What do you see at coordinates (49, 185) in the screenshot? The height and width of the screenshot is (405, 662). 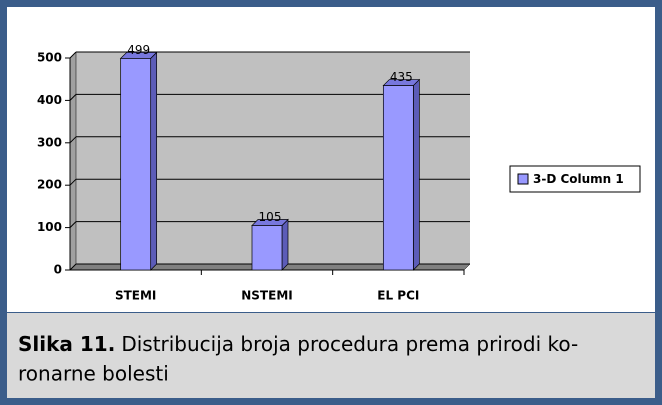 I see `y-tick-label: 200` at bounding box center [49, 185].